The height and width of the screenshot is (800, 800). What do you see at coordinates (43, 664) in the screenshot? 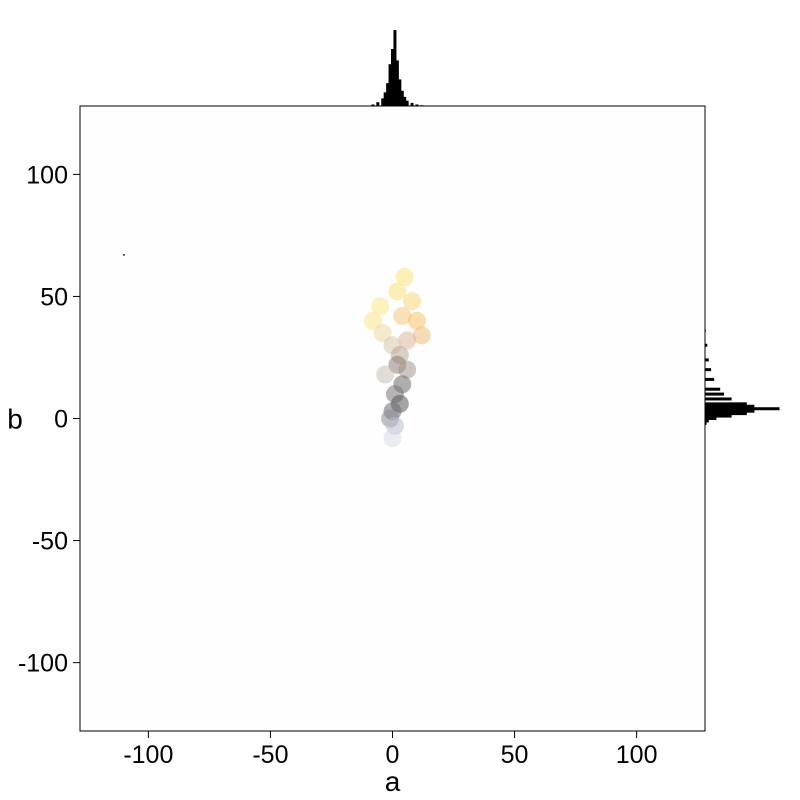
I see `y-tick-label: -100` at bounding box center [43, 664].